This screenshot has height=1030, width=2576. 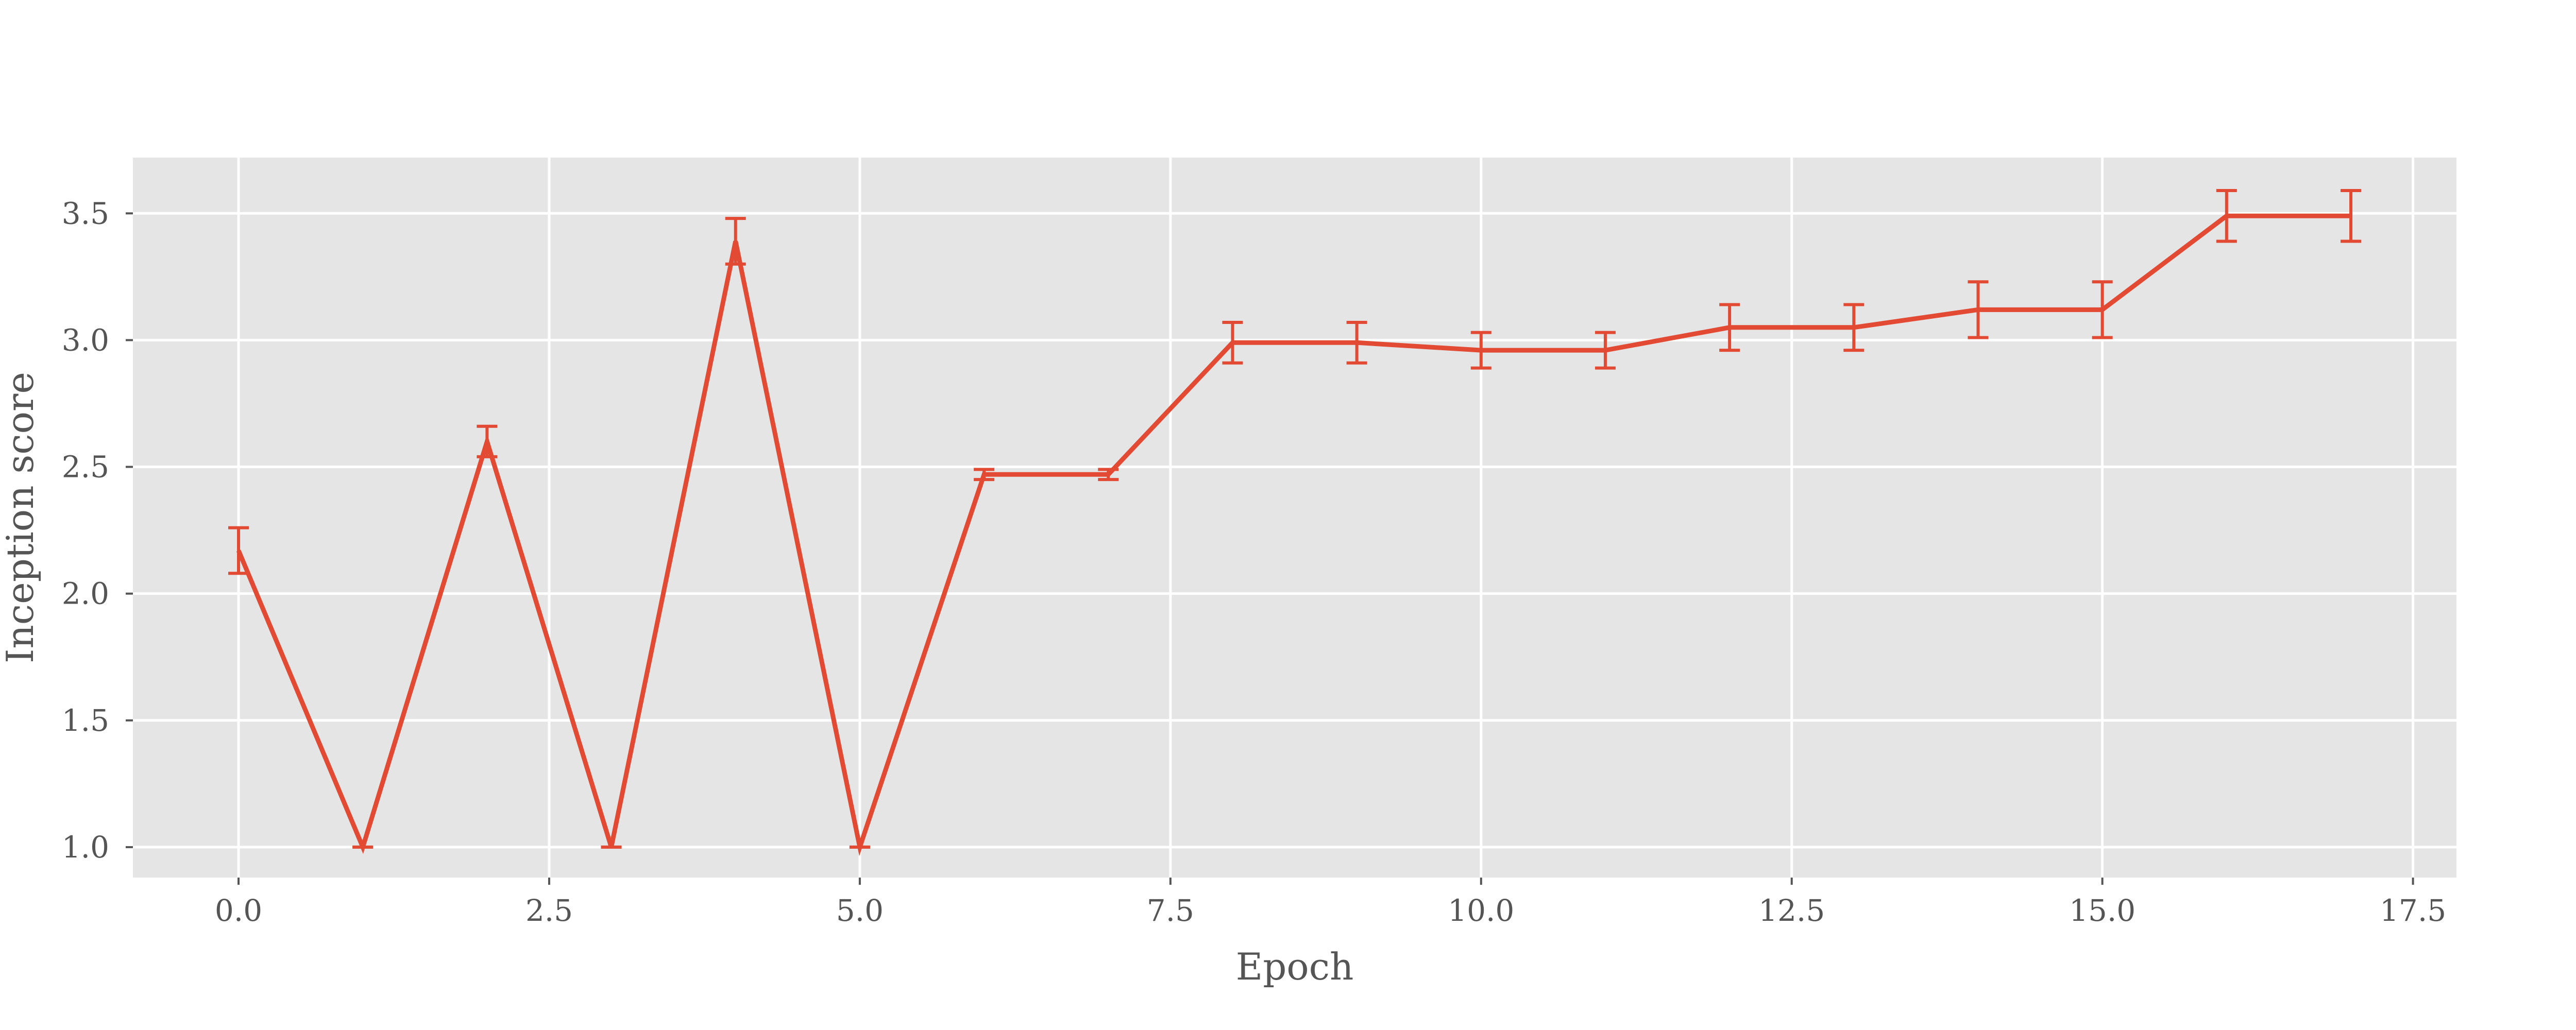 I want to click on x-tick-label: 10.0, so click(x=1481, y=911).